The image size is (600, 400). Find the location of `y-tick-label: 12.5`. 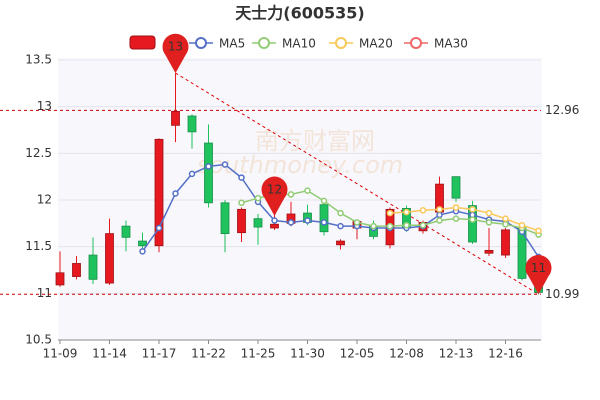

y-tick-label: 12.5 is located at coordinates (38, 153).